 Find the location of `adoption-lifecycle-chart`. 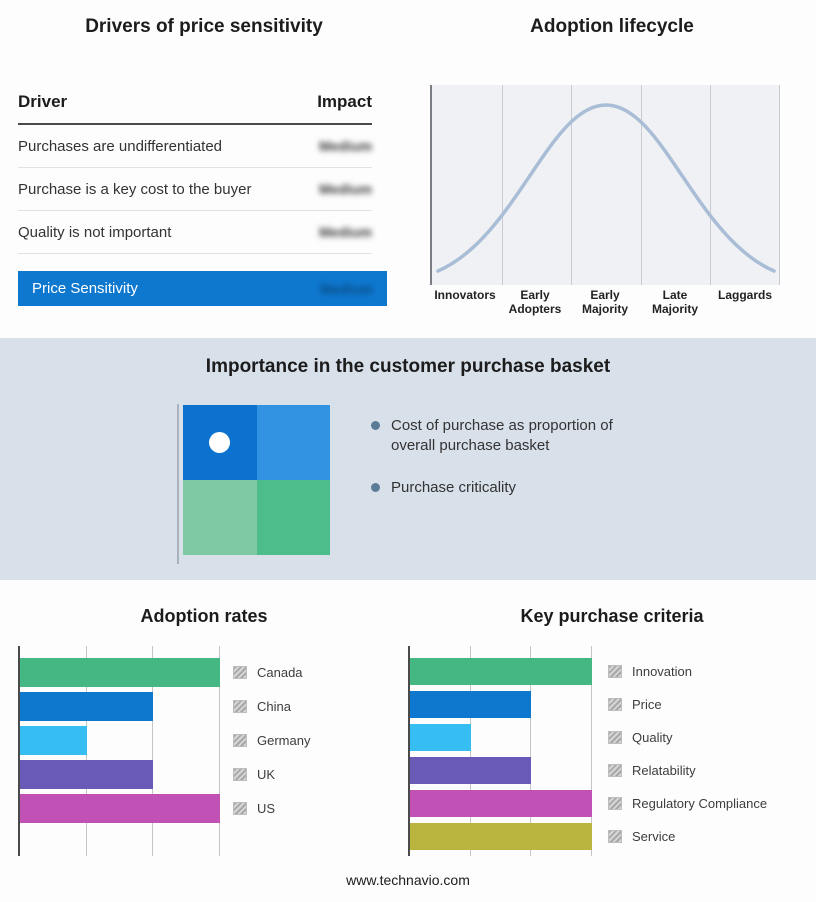

adoption-lifecycle-chart is located at coordinates (605, 185).